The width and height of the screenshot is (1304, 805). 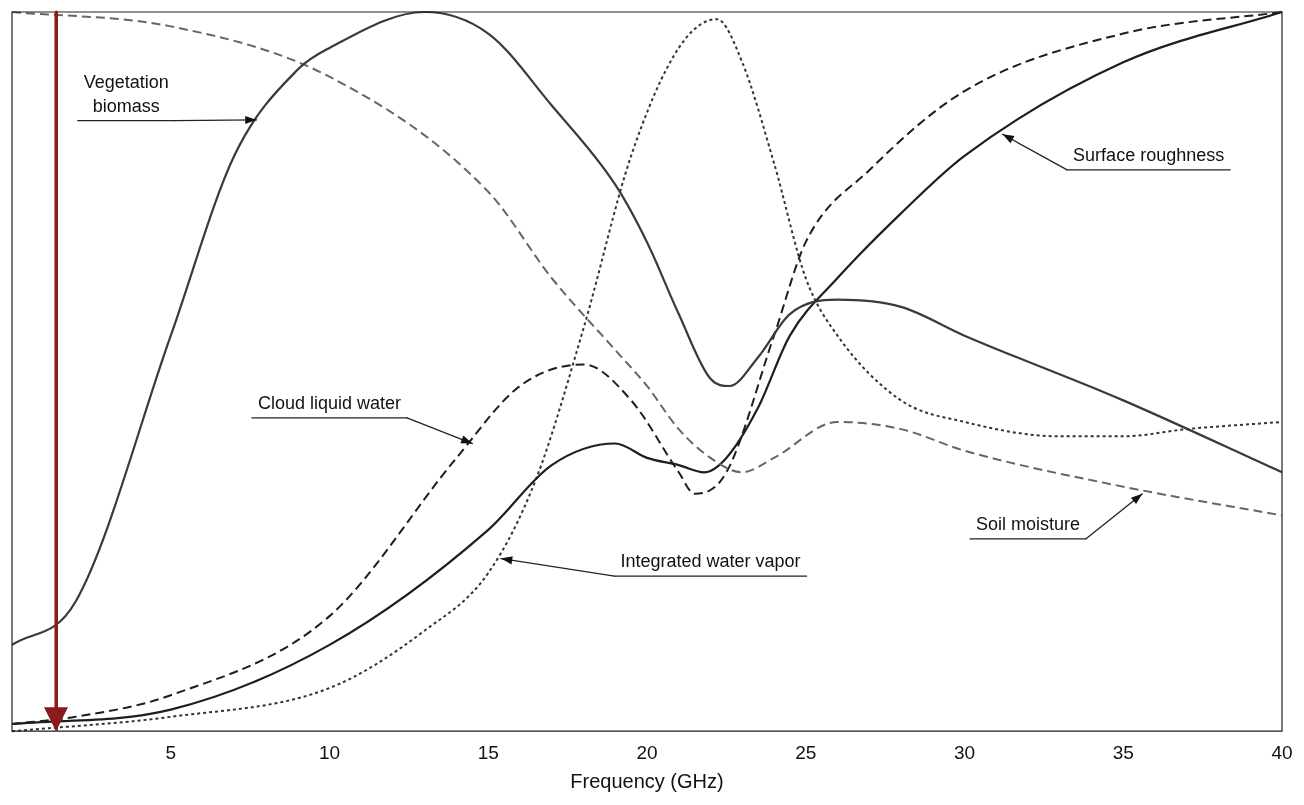 I want to click on annotation: Cloud liquid water, so click(x=329, y=402).